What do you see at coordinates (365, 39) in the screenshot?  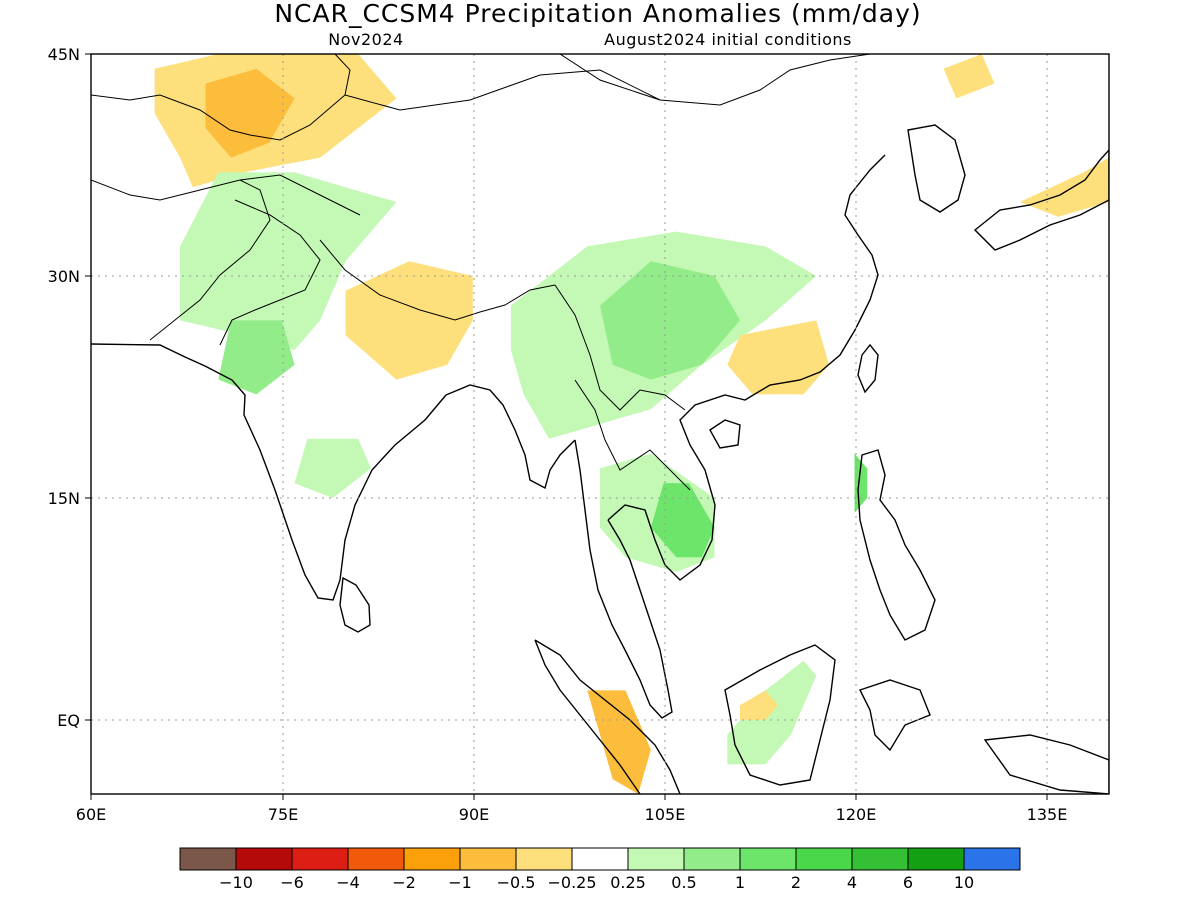 I see `valid-month-label: Nov2024` at bounding box center [365, 39].